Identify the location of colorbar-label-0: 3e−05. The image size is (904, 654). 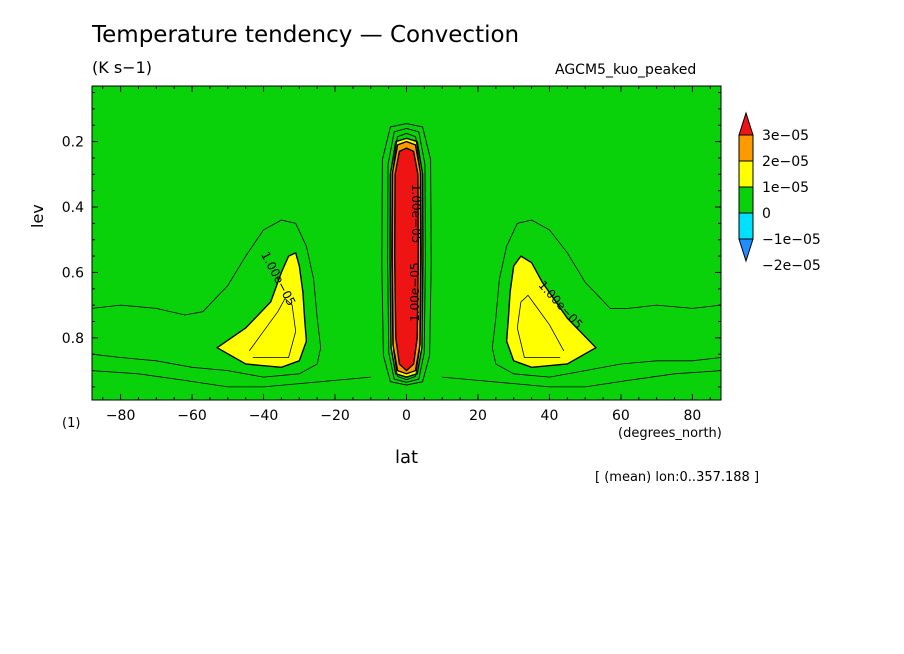
(785, 136).